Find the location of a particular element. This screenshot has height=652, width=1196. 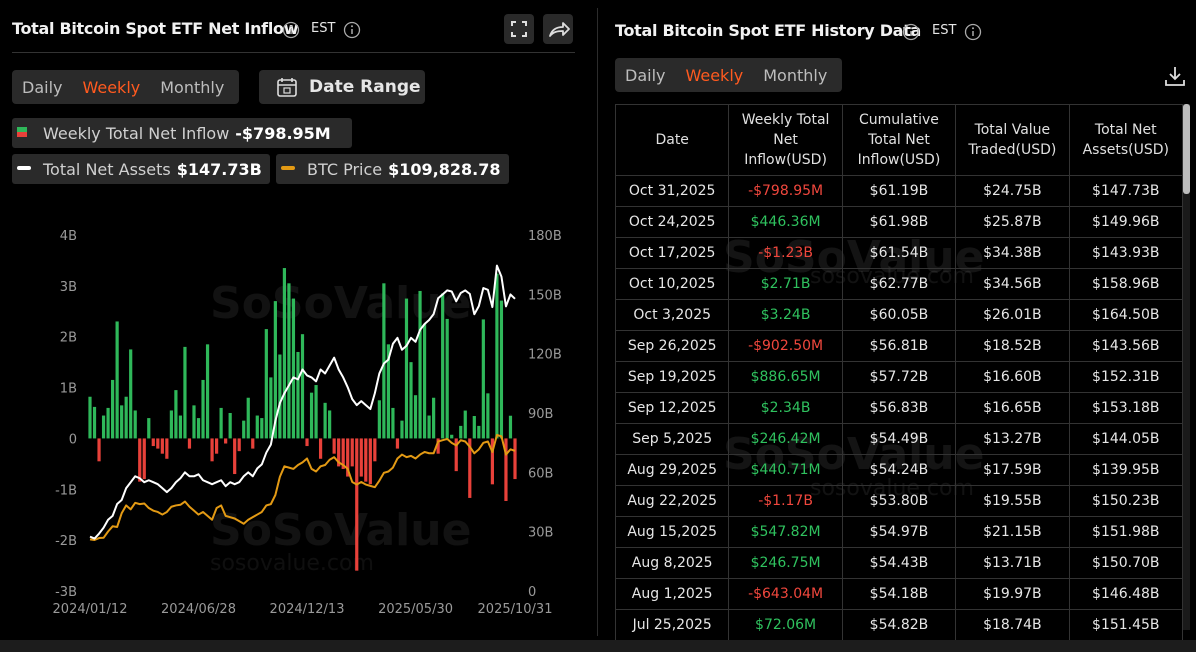

table-cell: $164.50B is located at coordinates (1126, 315).